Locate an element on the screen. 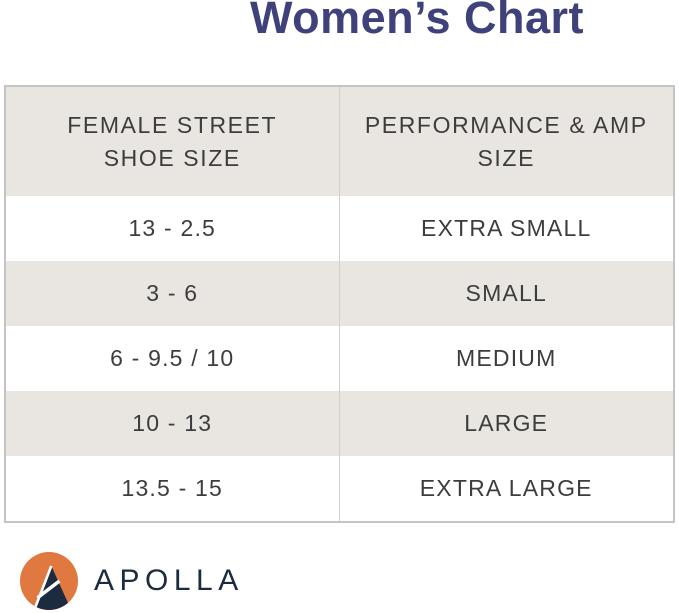  shoe-size-cell: 10 - 13 is located at coordinates (173, 423).